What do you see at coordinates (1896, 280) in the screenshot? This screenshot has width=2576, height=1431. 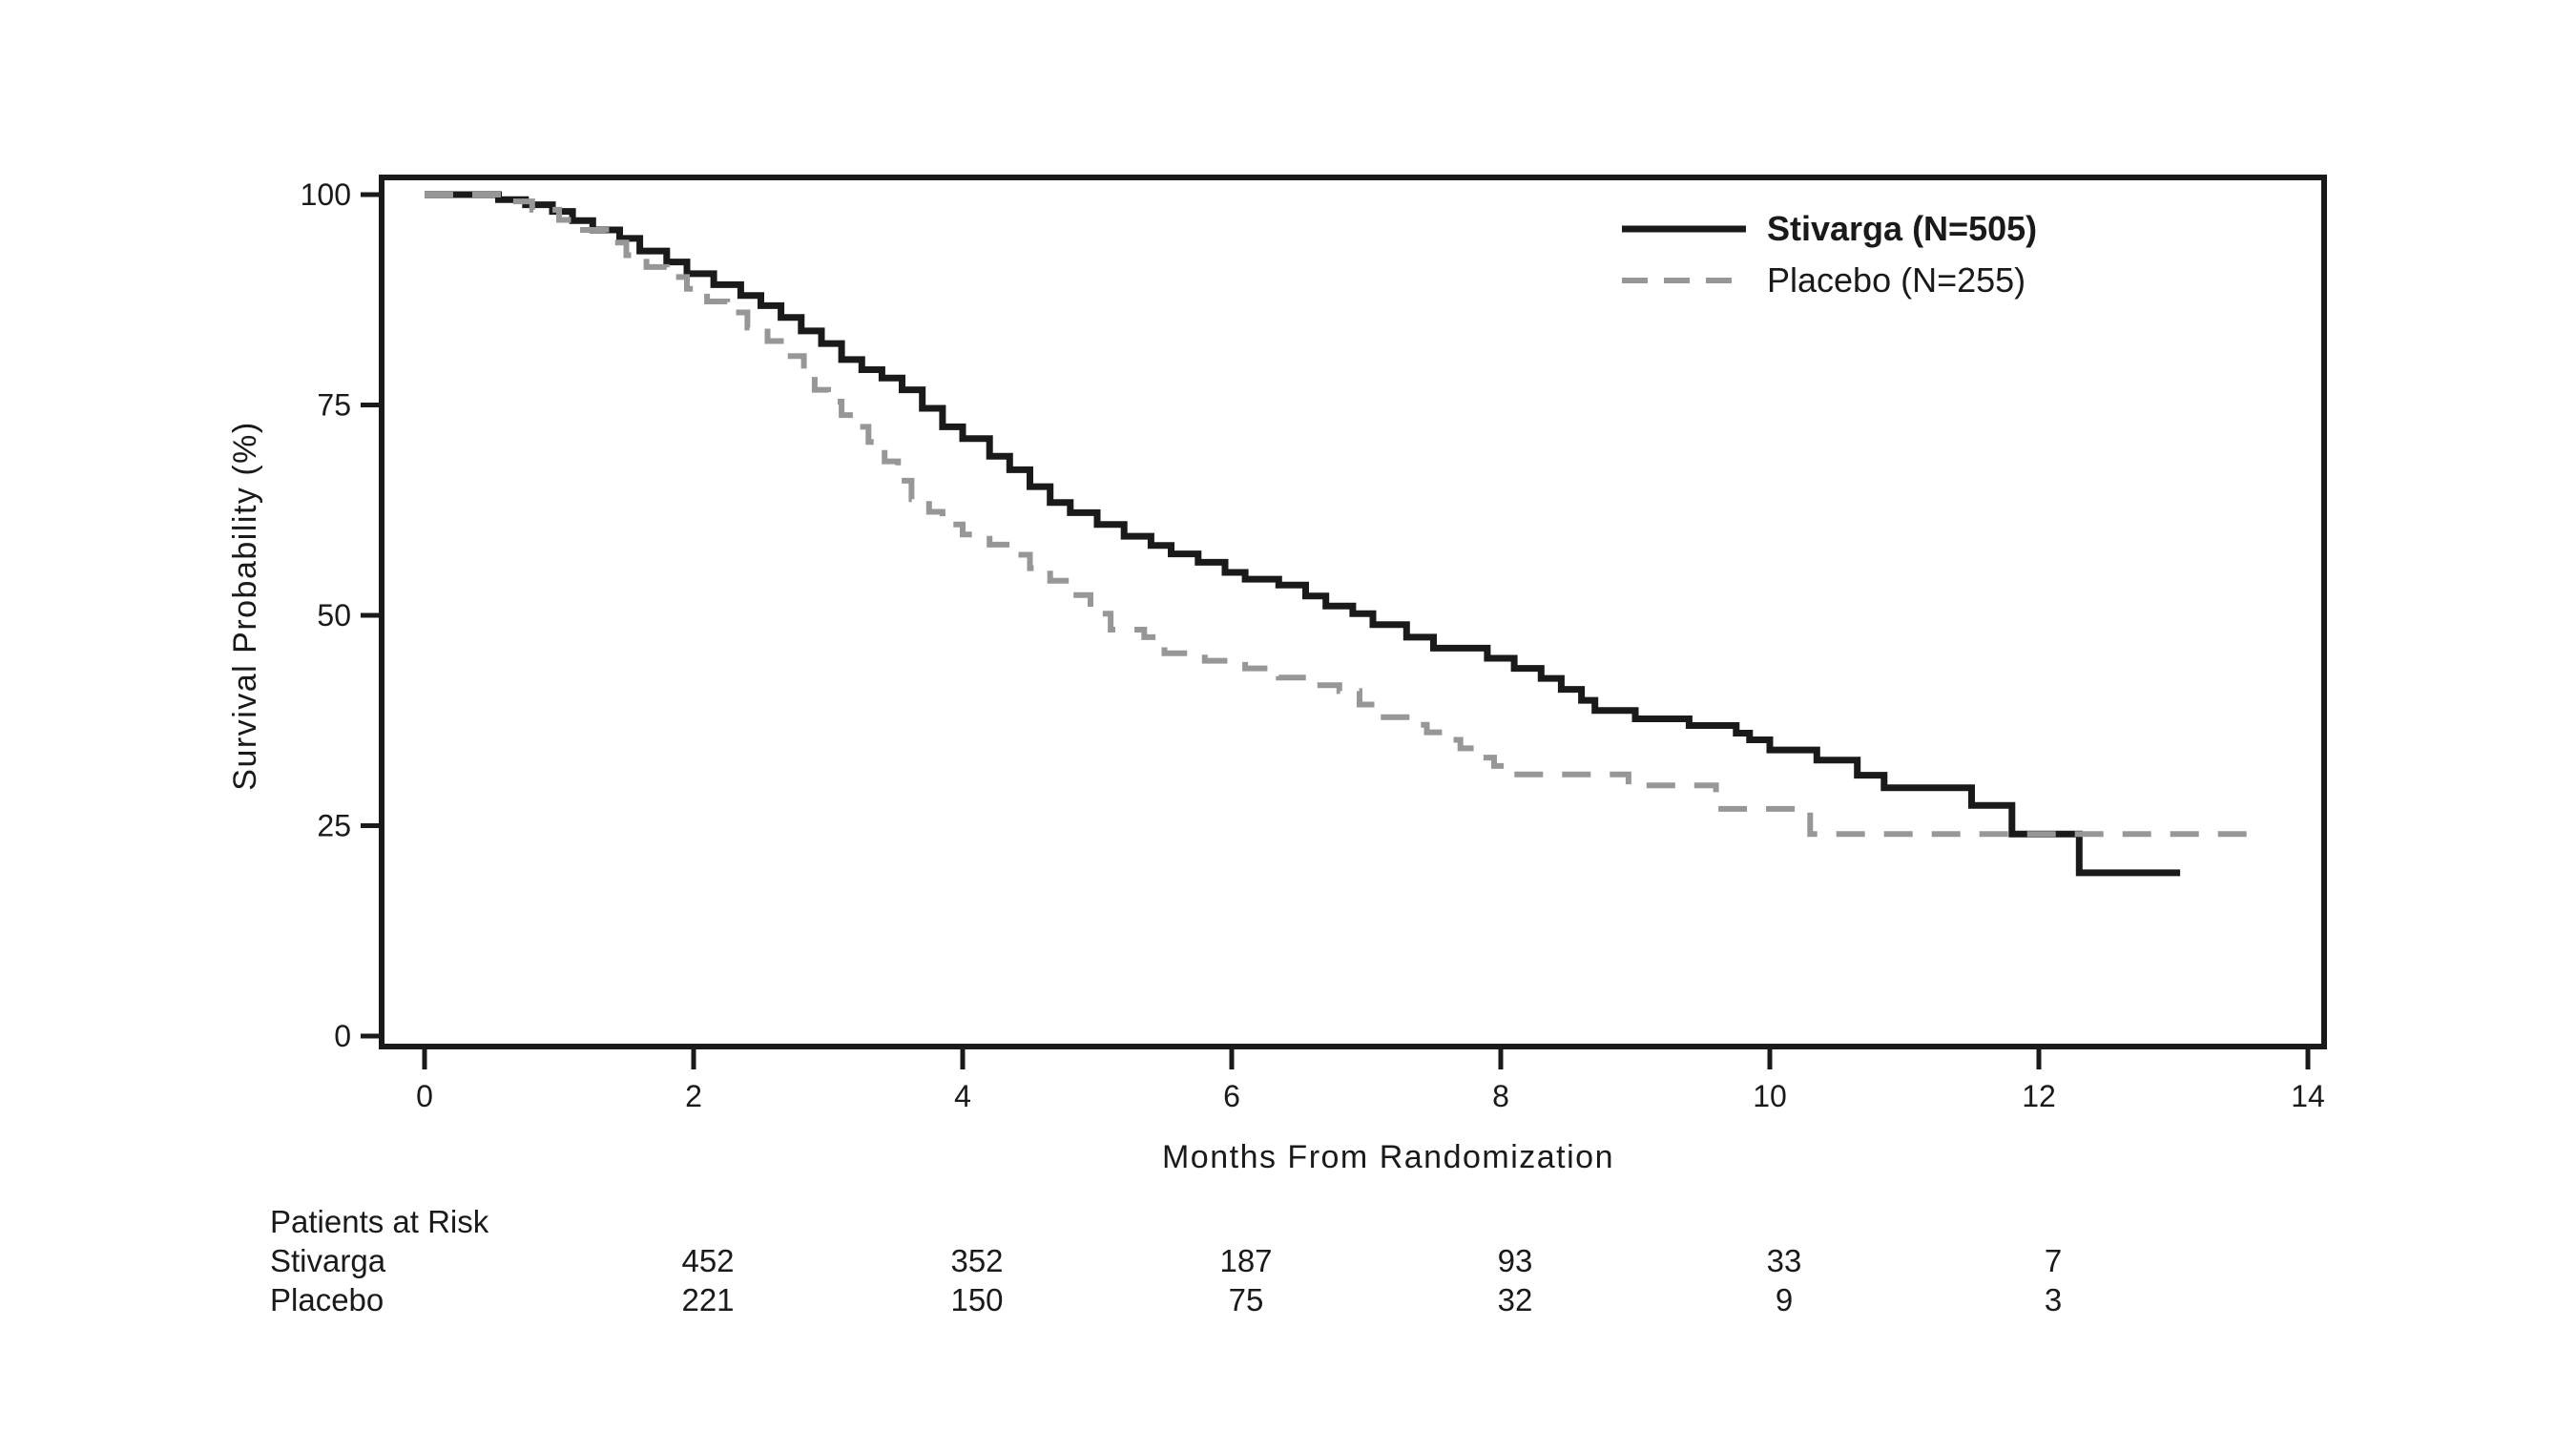 I see `legend-label-placebo: Placebo (N=255)` at bounding box center [1896, 280].